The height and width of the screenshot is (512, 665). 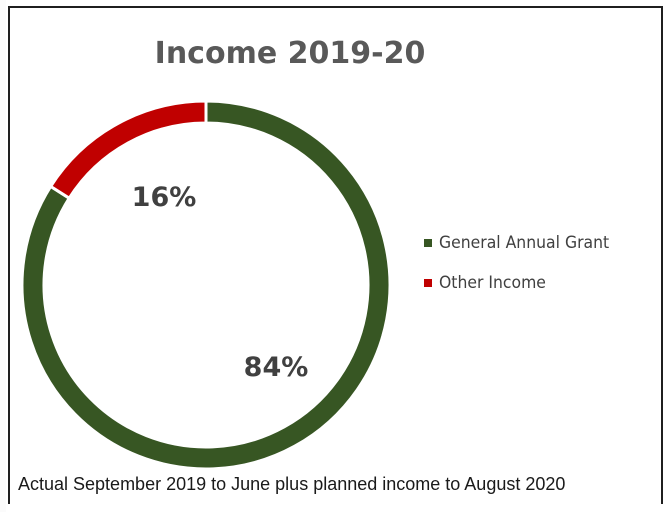 I want to click on legend-label: General Annual Grant, so click(x=524, y=243).